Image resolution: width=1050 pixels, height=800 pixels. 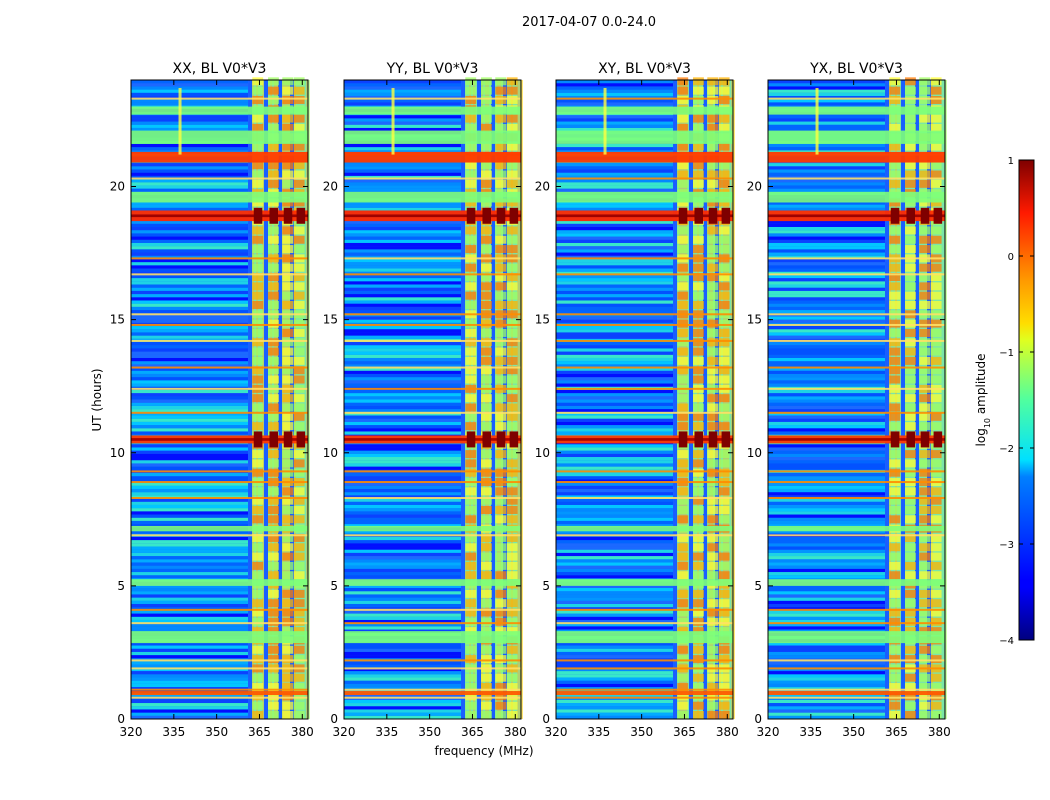 What do you see at coordinates (853, 732) in the screenshot?
I see `x-tick-label: 350` at bounding box center [853, 732].